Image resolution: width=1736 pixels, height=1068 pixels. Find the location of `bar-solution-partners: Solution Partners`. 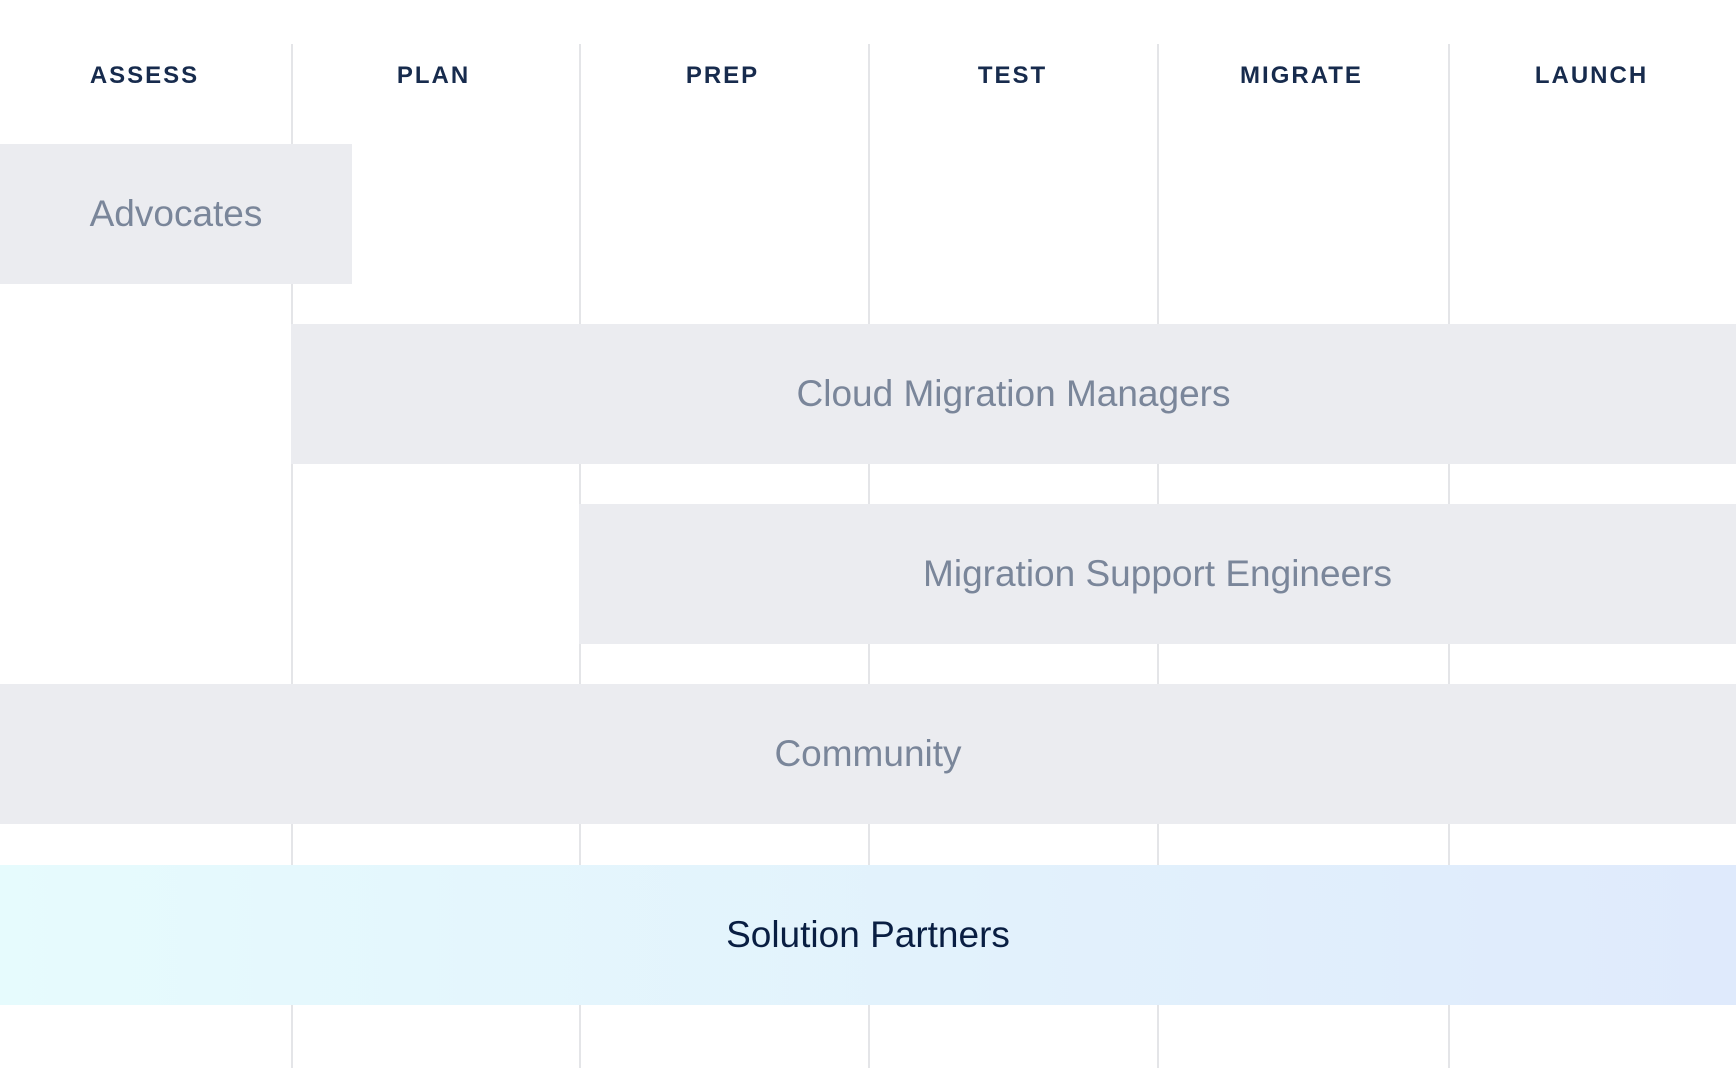

bar-solution-partners: Solution Partners is located at coordinates (868, 935).